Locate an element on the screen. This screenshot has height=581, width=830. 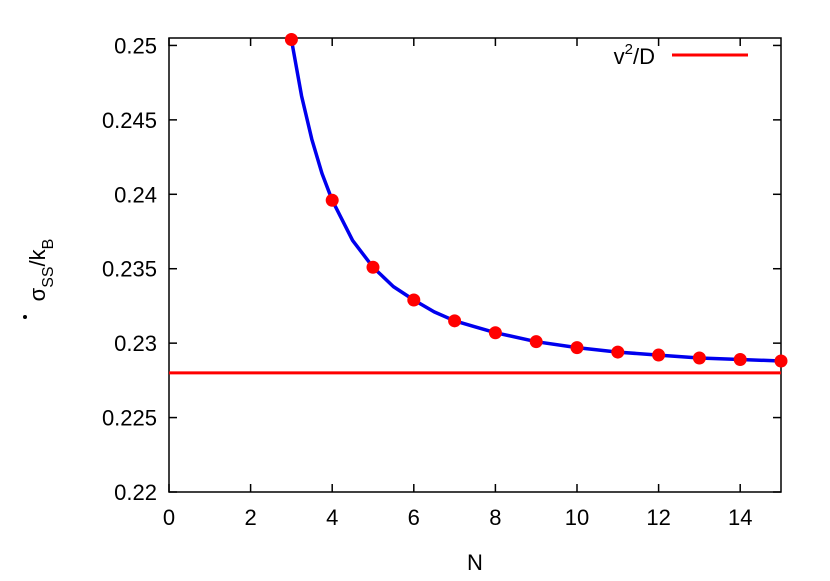
y-axis-subscript: SS is located at coordinates (48, 276).